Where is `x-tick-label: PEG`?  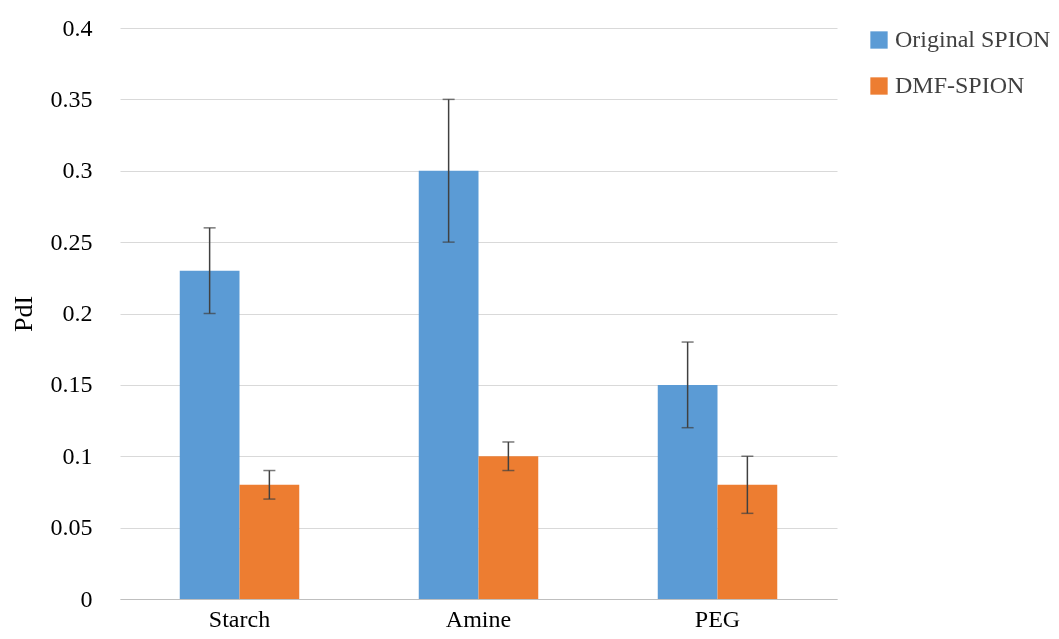 x-tick-label: PEG is located at coordinates (717, 618).